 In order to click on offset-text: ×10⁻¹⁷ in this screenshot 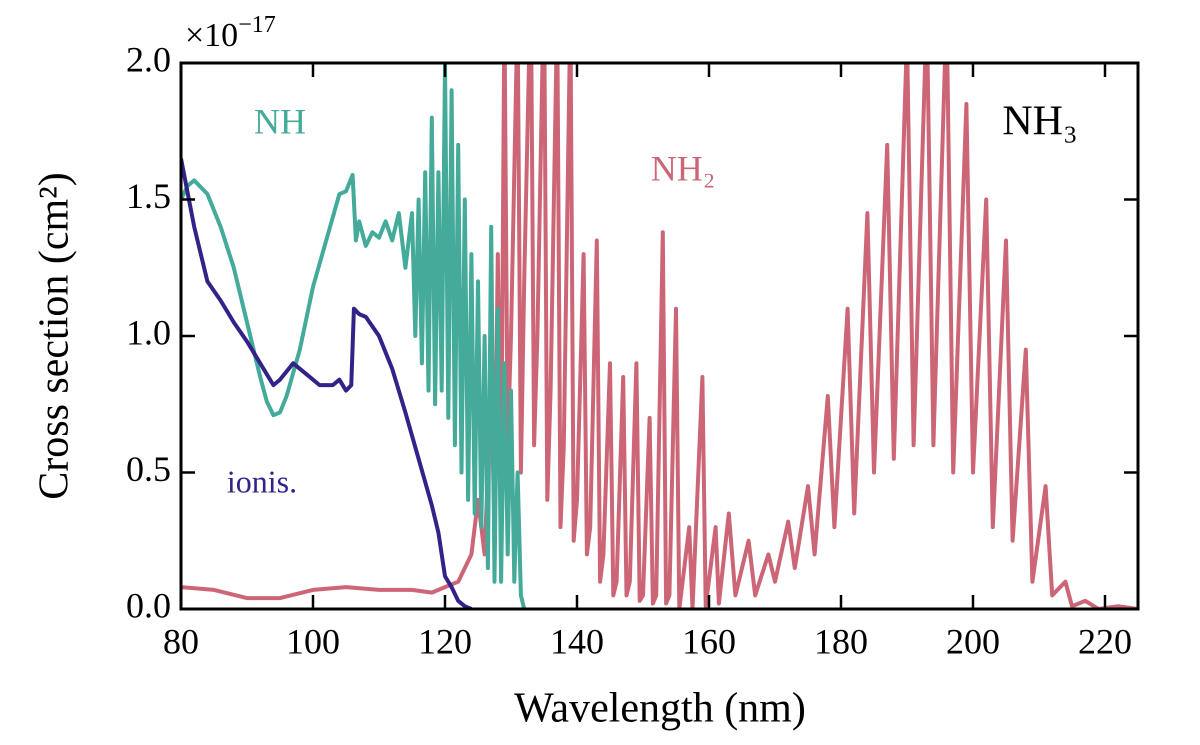, I will do `click(230, 33)`.